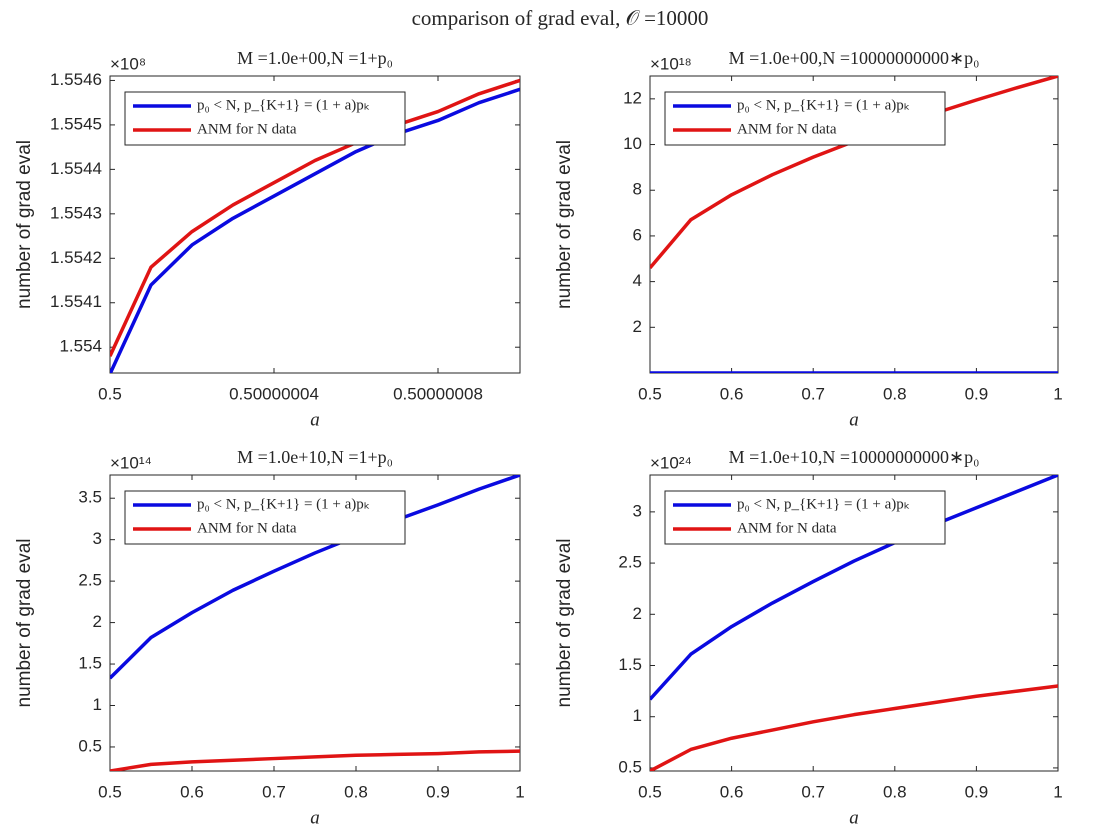 This screenshot has width=1120, height=840. Describe the element at coordinates (632, 143) in the screenshot. I see `y-tick-label: 10` at that location.